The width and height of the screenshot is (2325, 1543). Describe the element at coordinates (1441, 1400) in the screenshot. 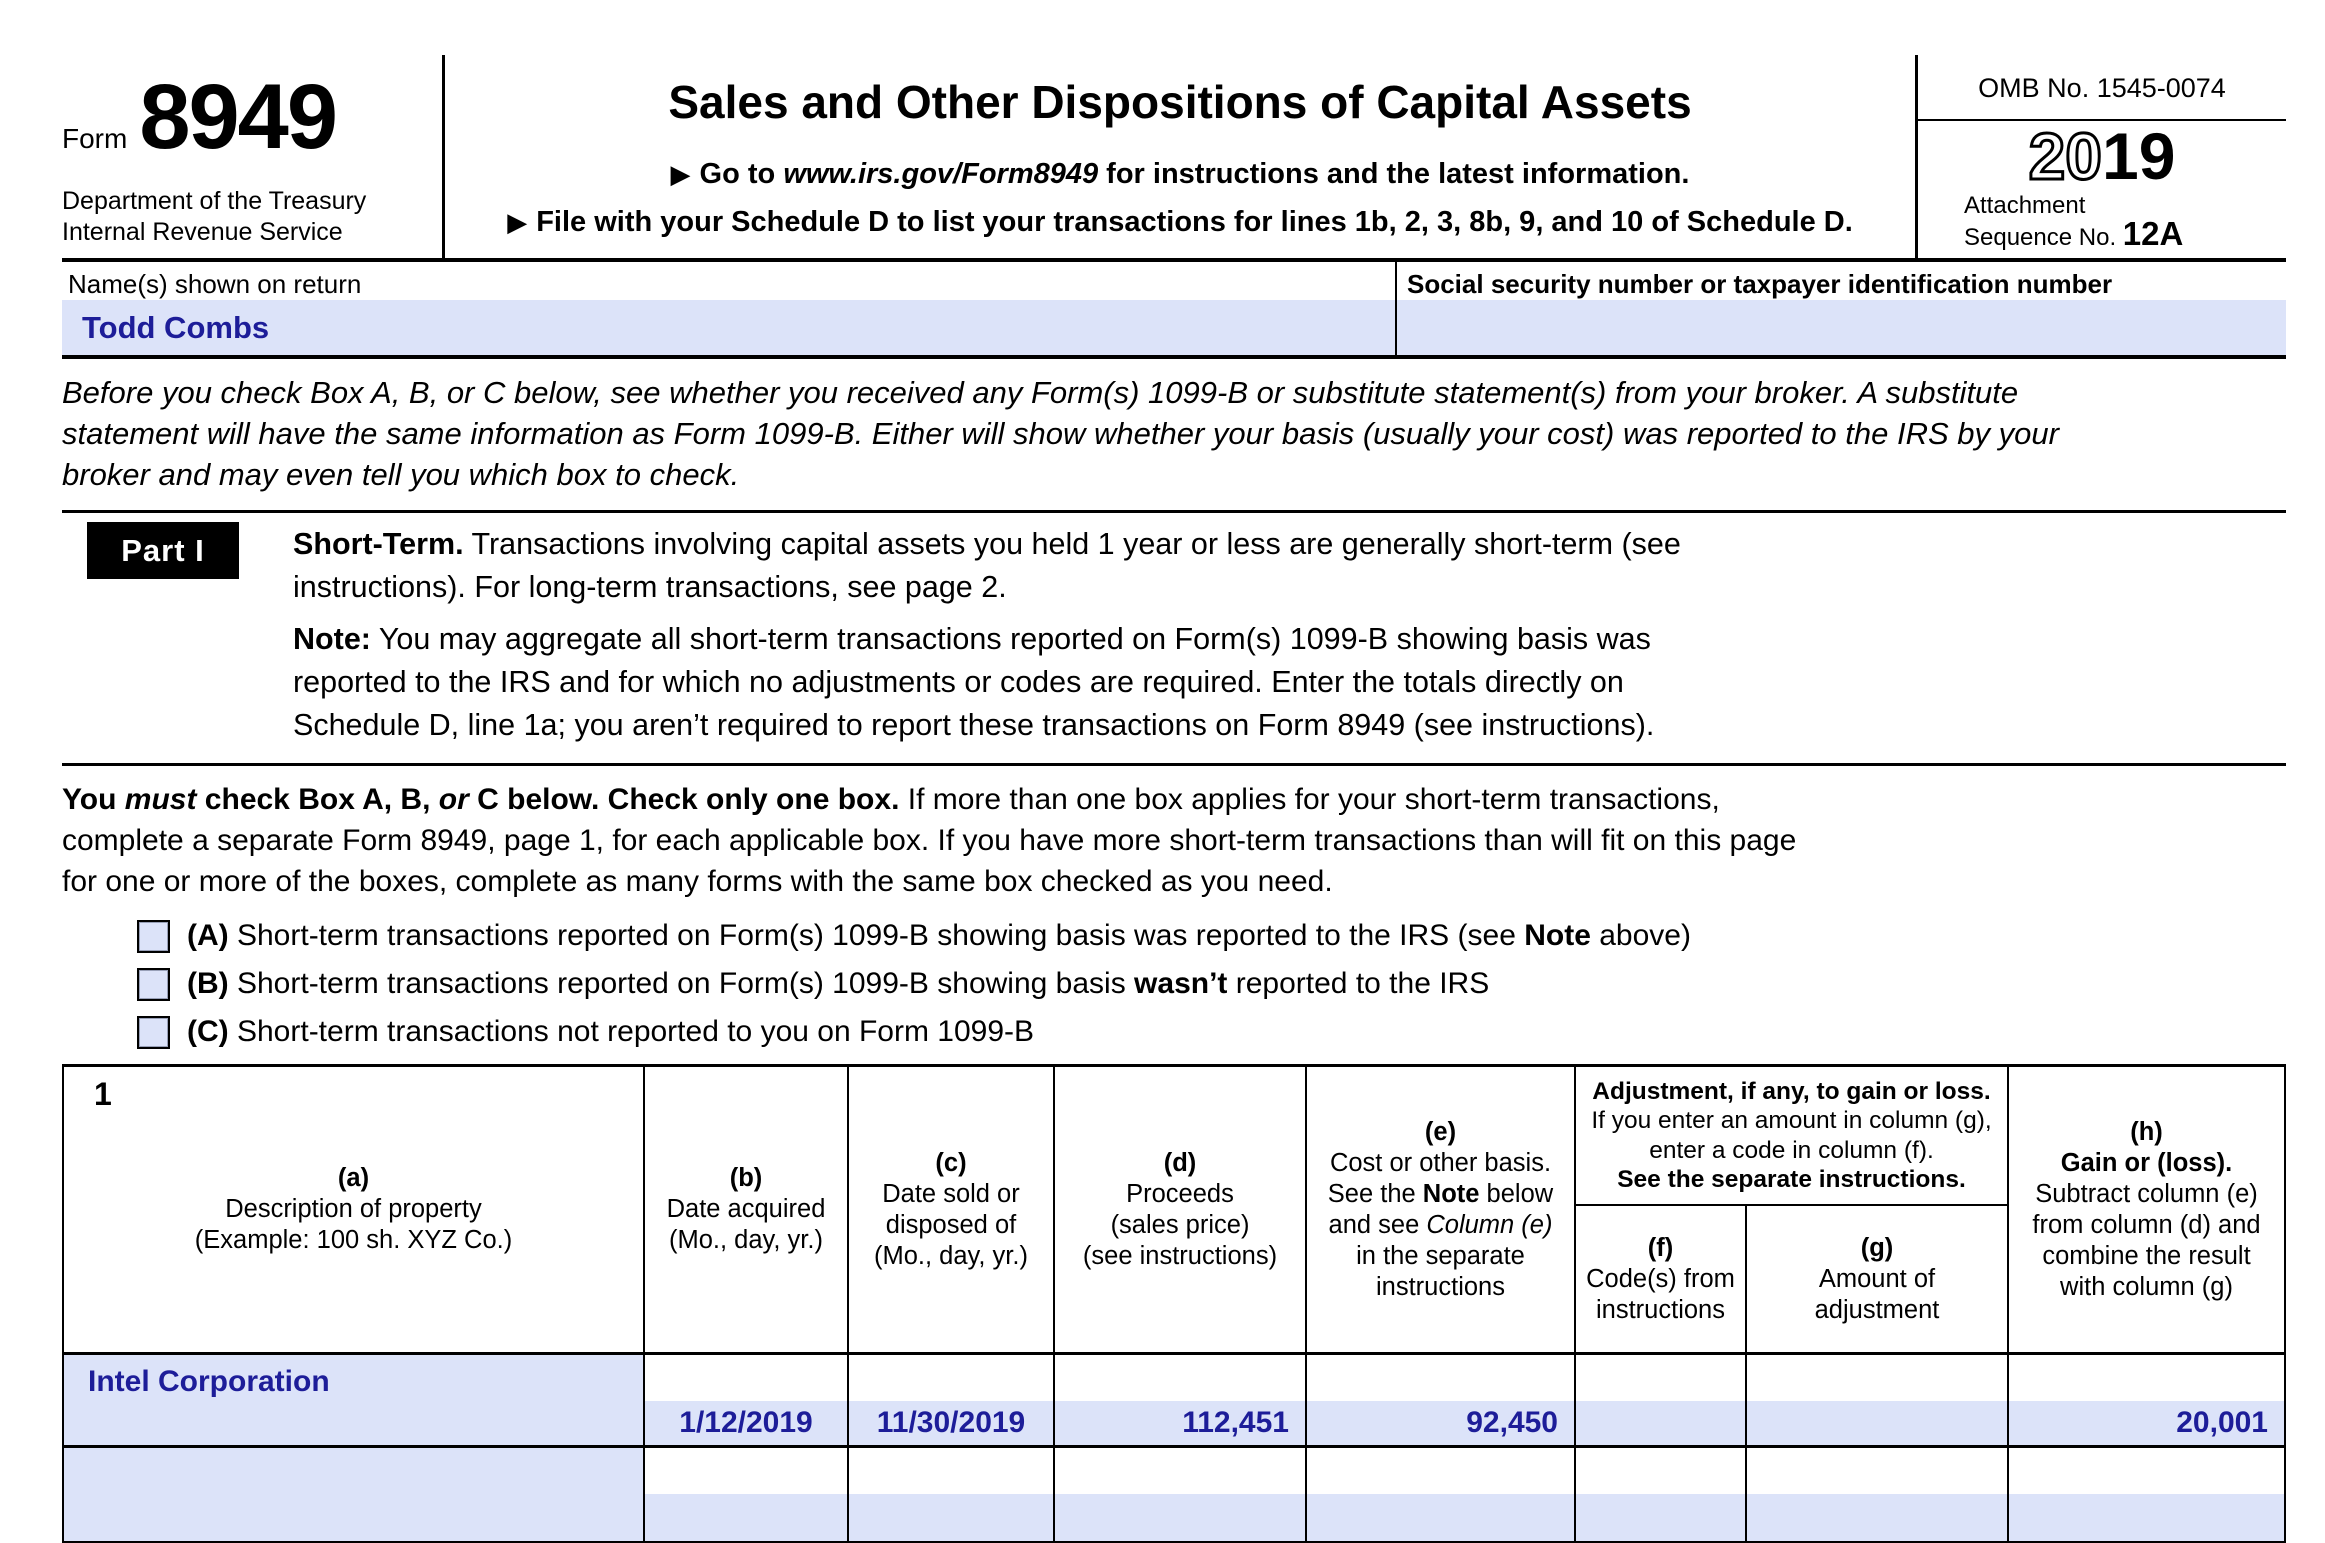

I see `row1-cost-cell: 92,450` at that location.